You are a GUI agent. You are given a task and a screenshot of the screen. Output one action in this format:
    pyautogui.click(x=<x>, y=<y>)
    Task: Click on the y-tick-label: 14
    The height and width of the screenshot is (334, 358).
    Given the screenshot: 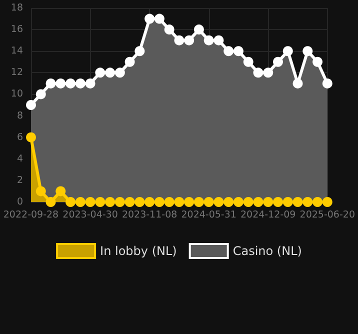 What is the action you would take?
    pyautogui.click(x=16, y=51)
    